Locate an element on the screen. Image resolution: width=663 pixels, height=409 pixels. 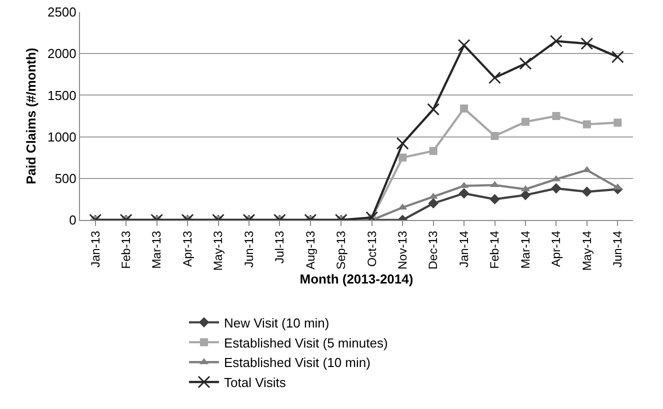
x-tick-label: Feb-13 is located at coordinates (125, 249).